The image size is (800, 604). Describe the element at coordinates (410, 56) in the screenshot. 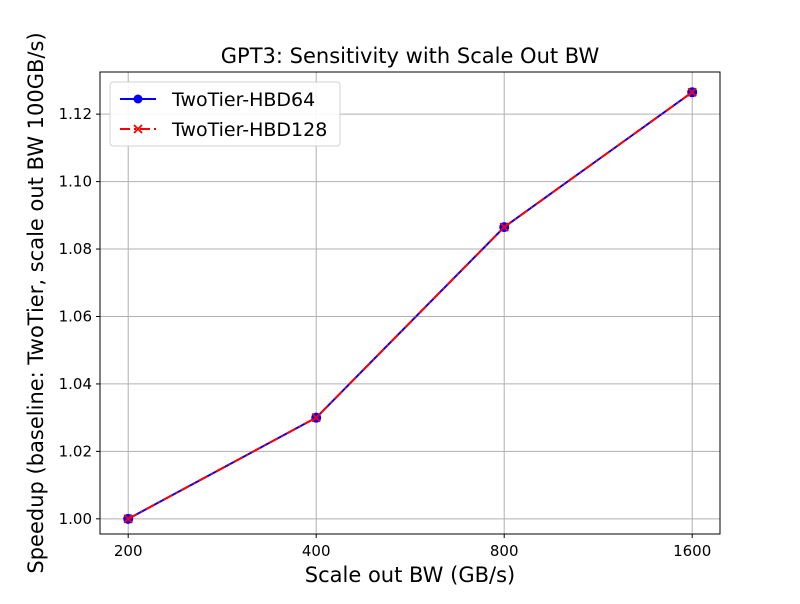

I see `chart-title: GPT3: Sensitivity with Scale Out BW` at that location.